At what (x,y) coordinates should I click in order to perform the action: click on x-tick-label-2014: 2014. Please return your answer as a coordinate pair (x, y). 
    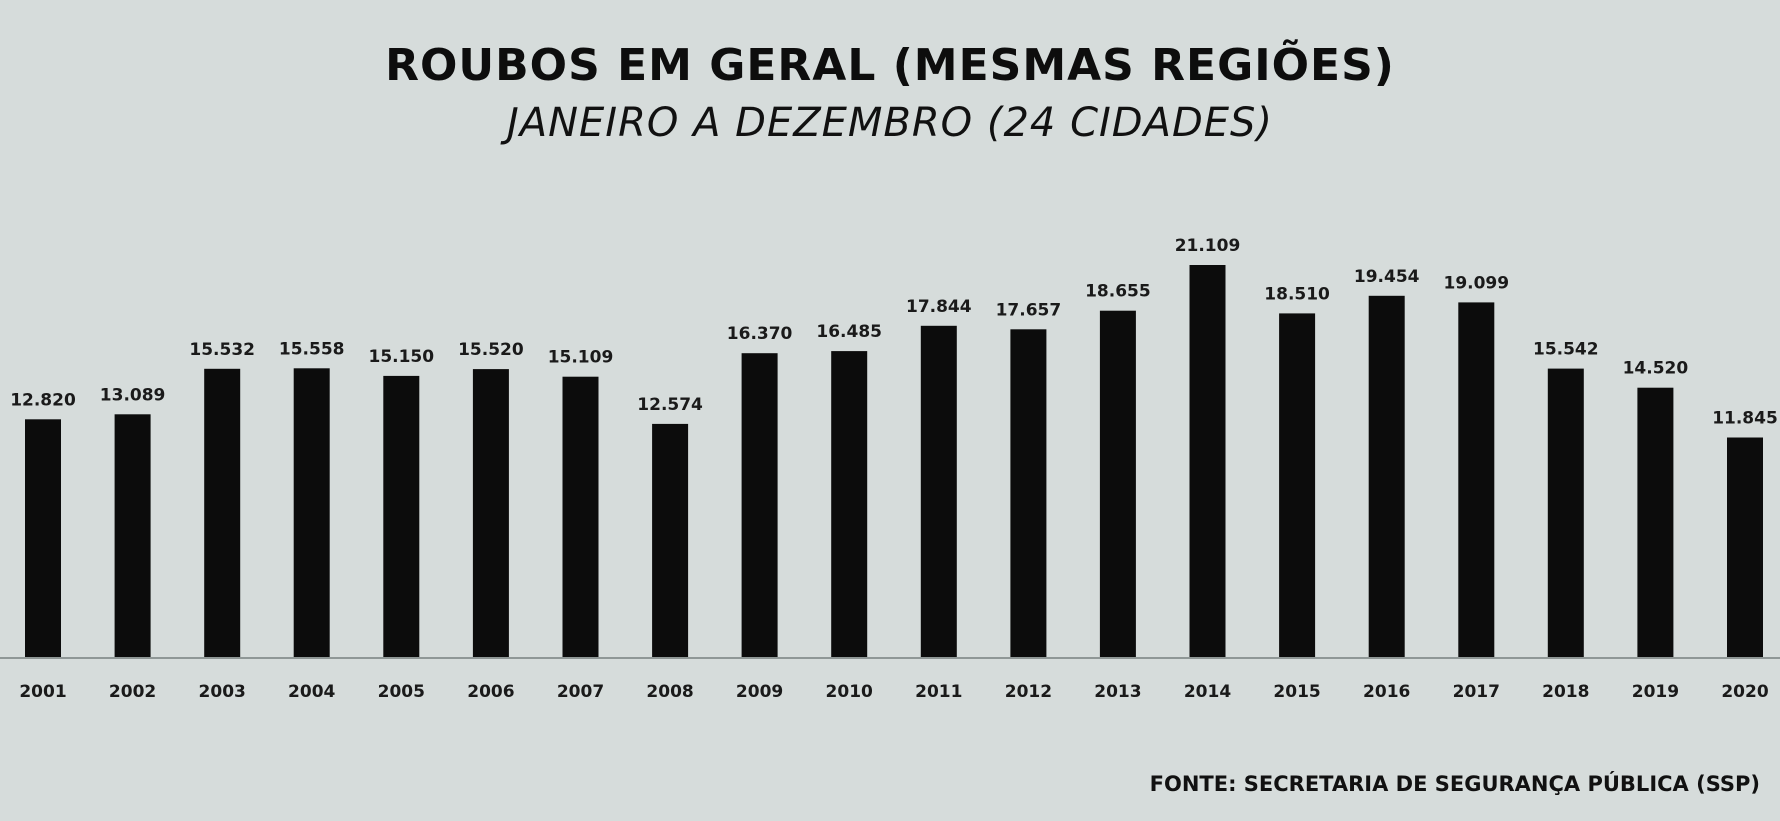
    Looking at the image, I should click on (1207, 692).